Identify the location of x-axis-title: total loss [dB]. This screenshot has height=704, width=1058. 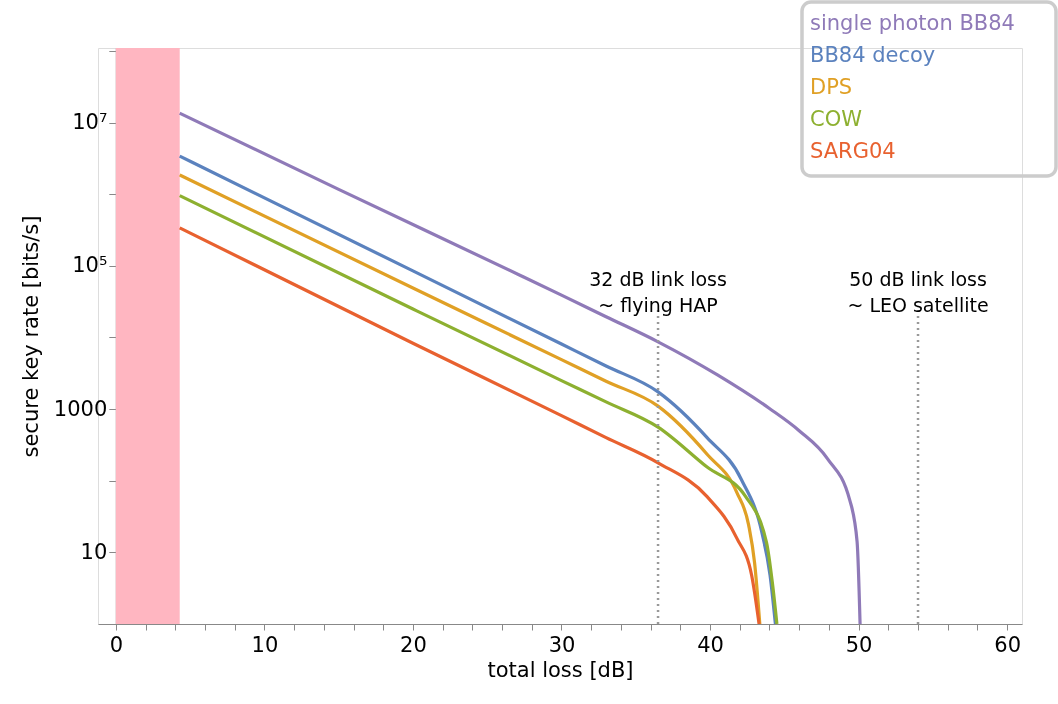
(560, 669).